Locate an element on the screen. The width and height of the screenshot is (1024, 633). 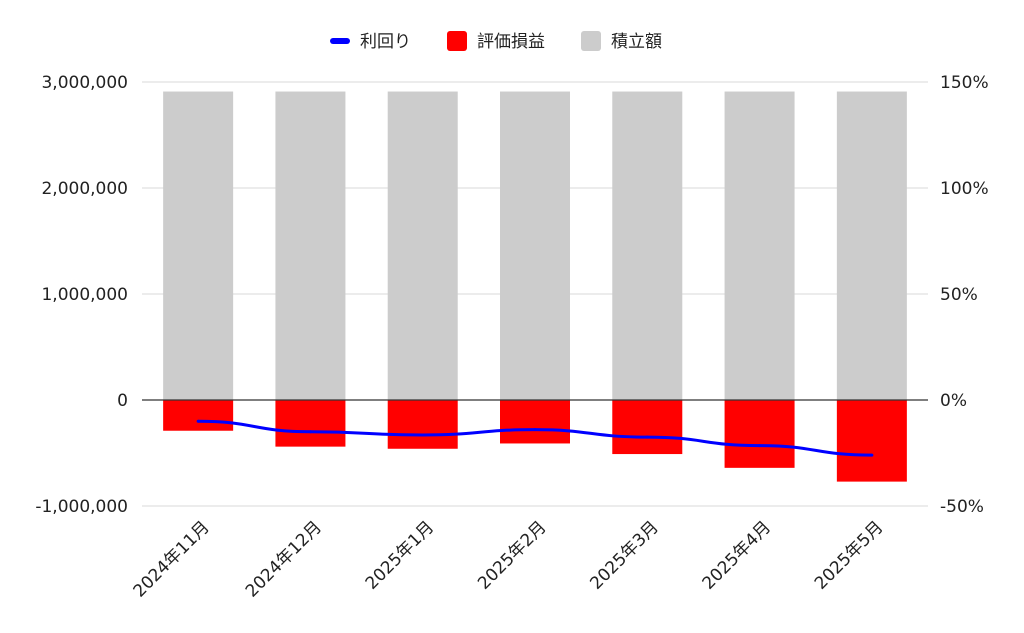
right-tick-label: 50% is located at coordinates (959, 295).